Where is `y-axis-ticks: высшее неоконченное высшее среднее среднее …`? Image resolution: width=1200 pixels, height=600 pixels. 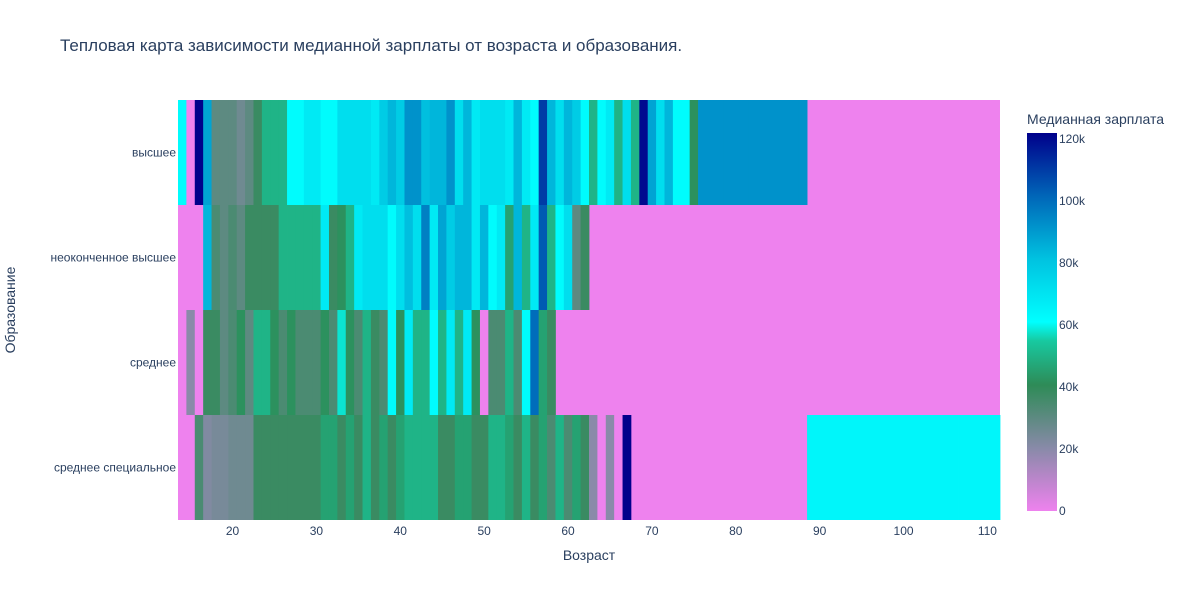
y-axis-ticks: высшее неоконченное высшее среднее среднее … is located at coordinates (114, 310).